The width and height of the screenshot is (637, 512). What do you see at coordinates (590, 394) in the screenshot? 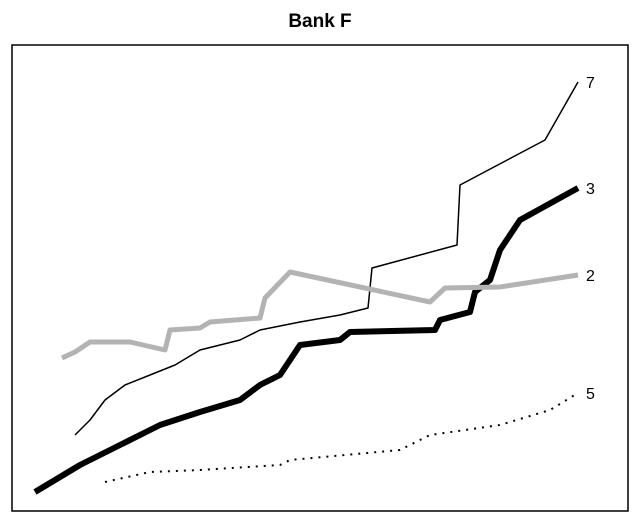
I see `series-label: 5` at bounding box center [590, 394].